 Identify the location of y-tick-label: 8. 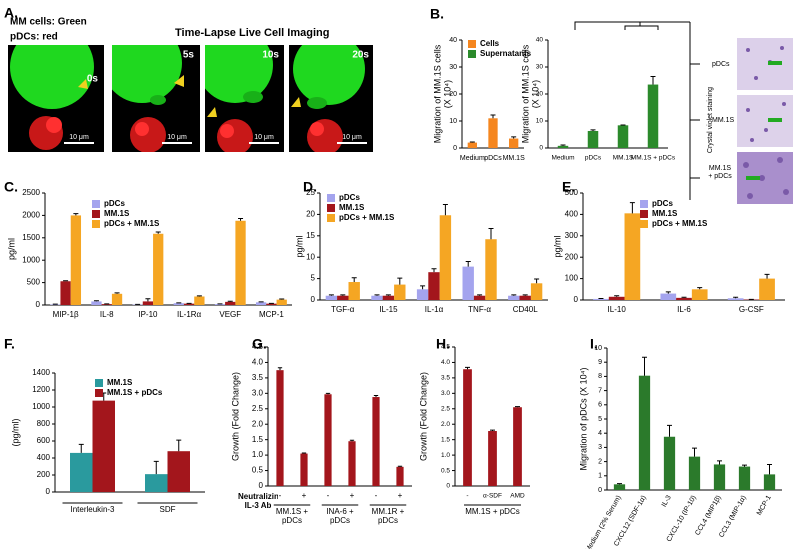
(600, 376).